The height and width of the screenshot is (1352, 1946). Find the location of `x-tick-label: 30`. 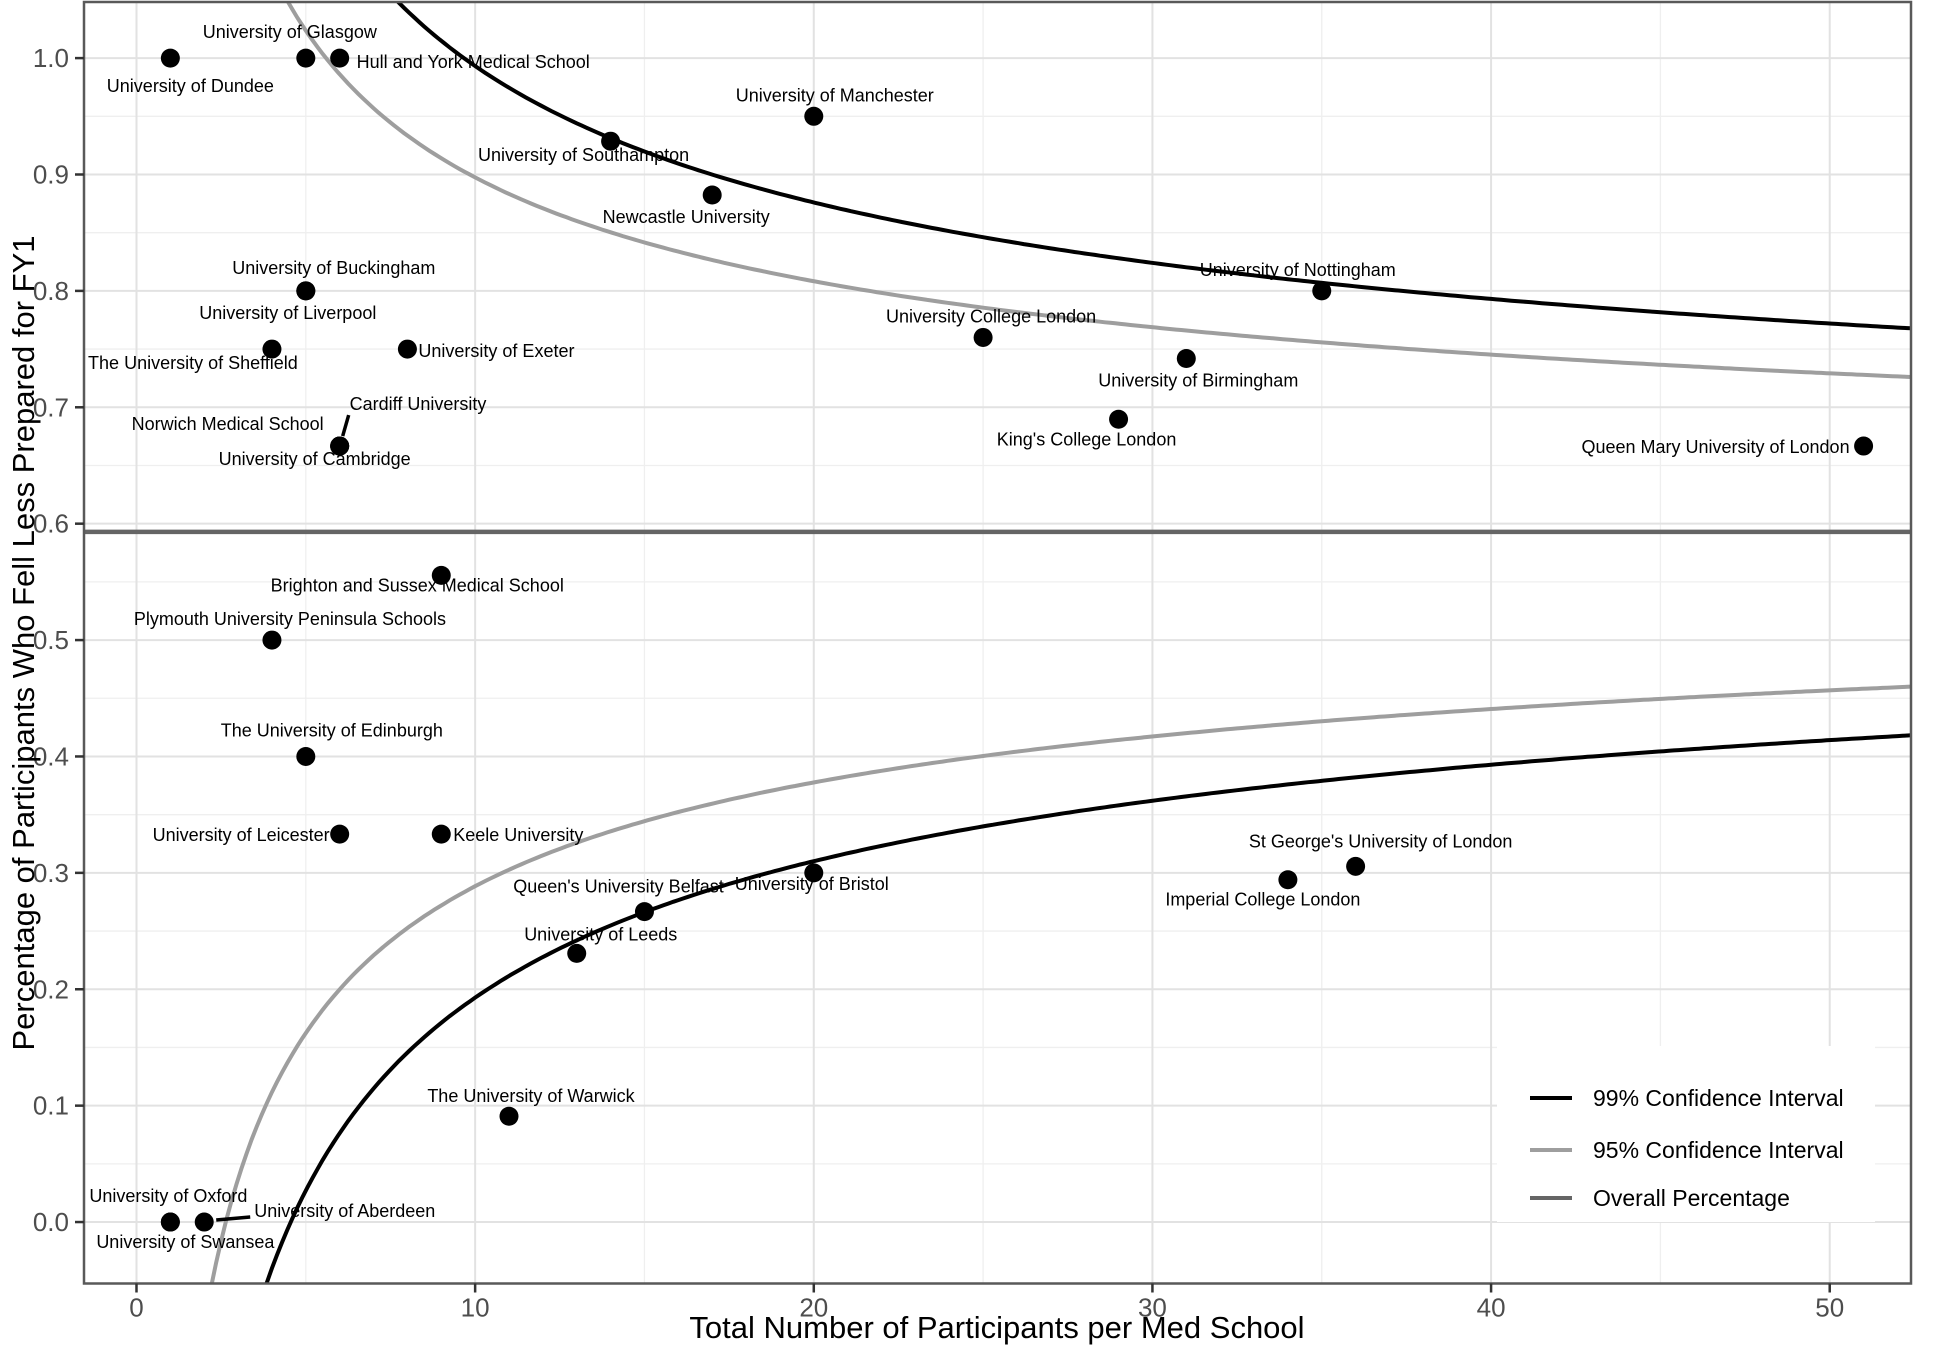

x-tick-label: 30 is located at coordinates (1152, 1308).